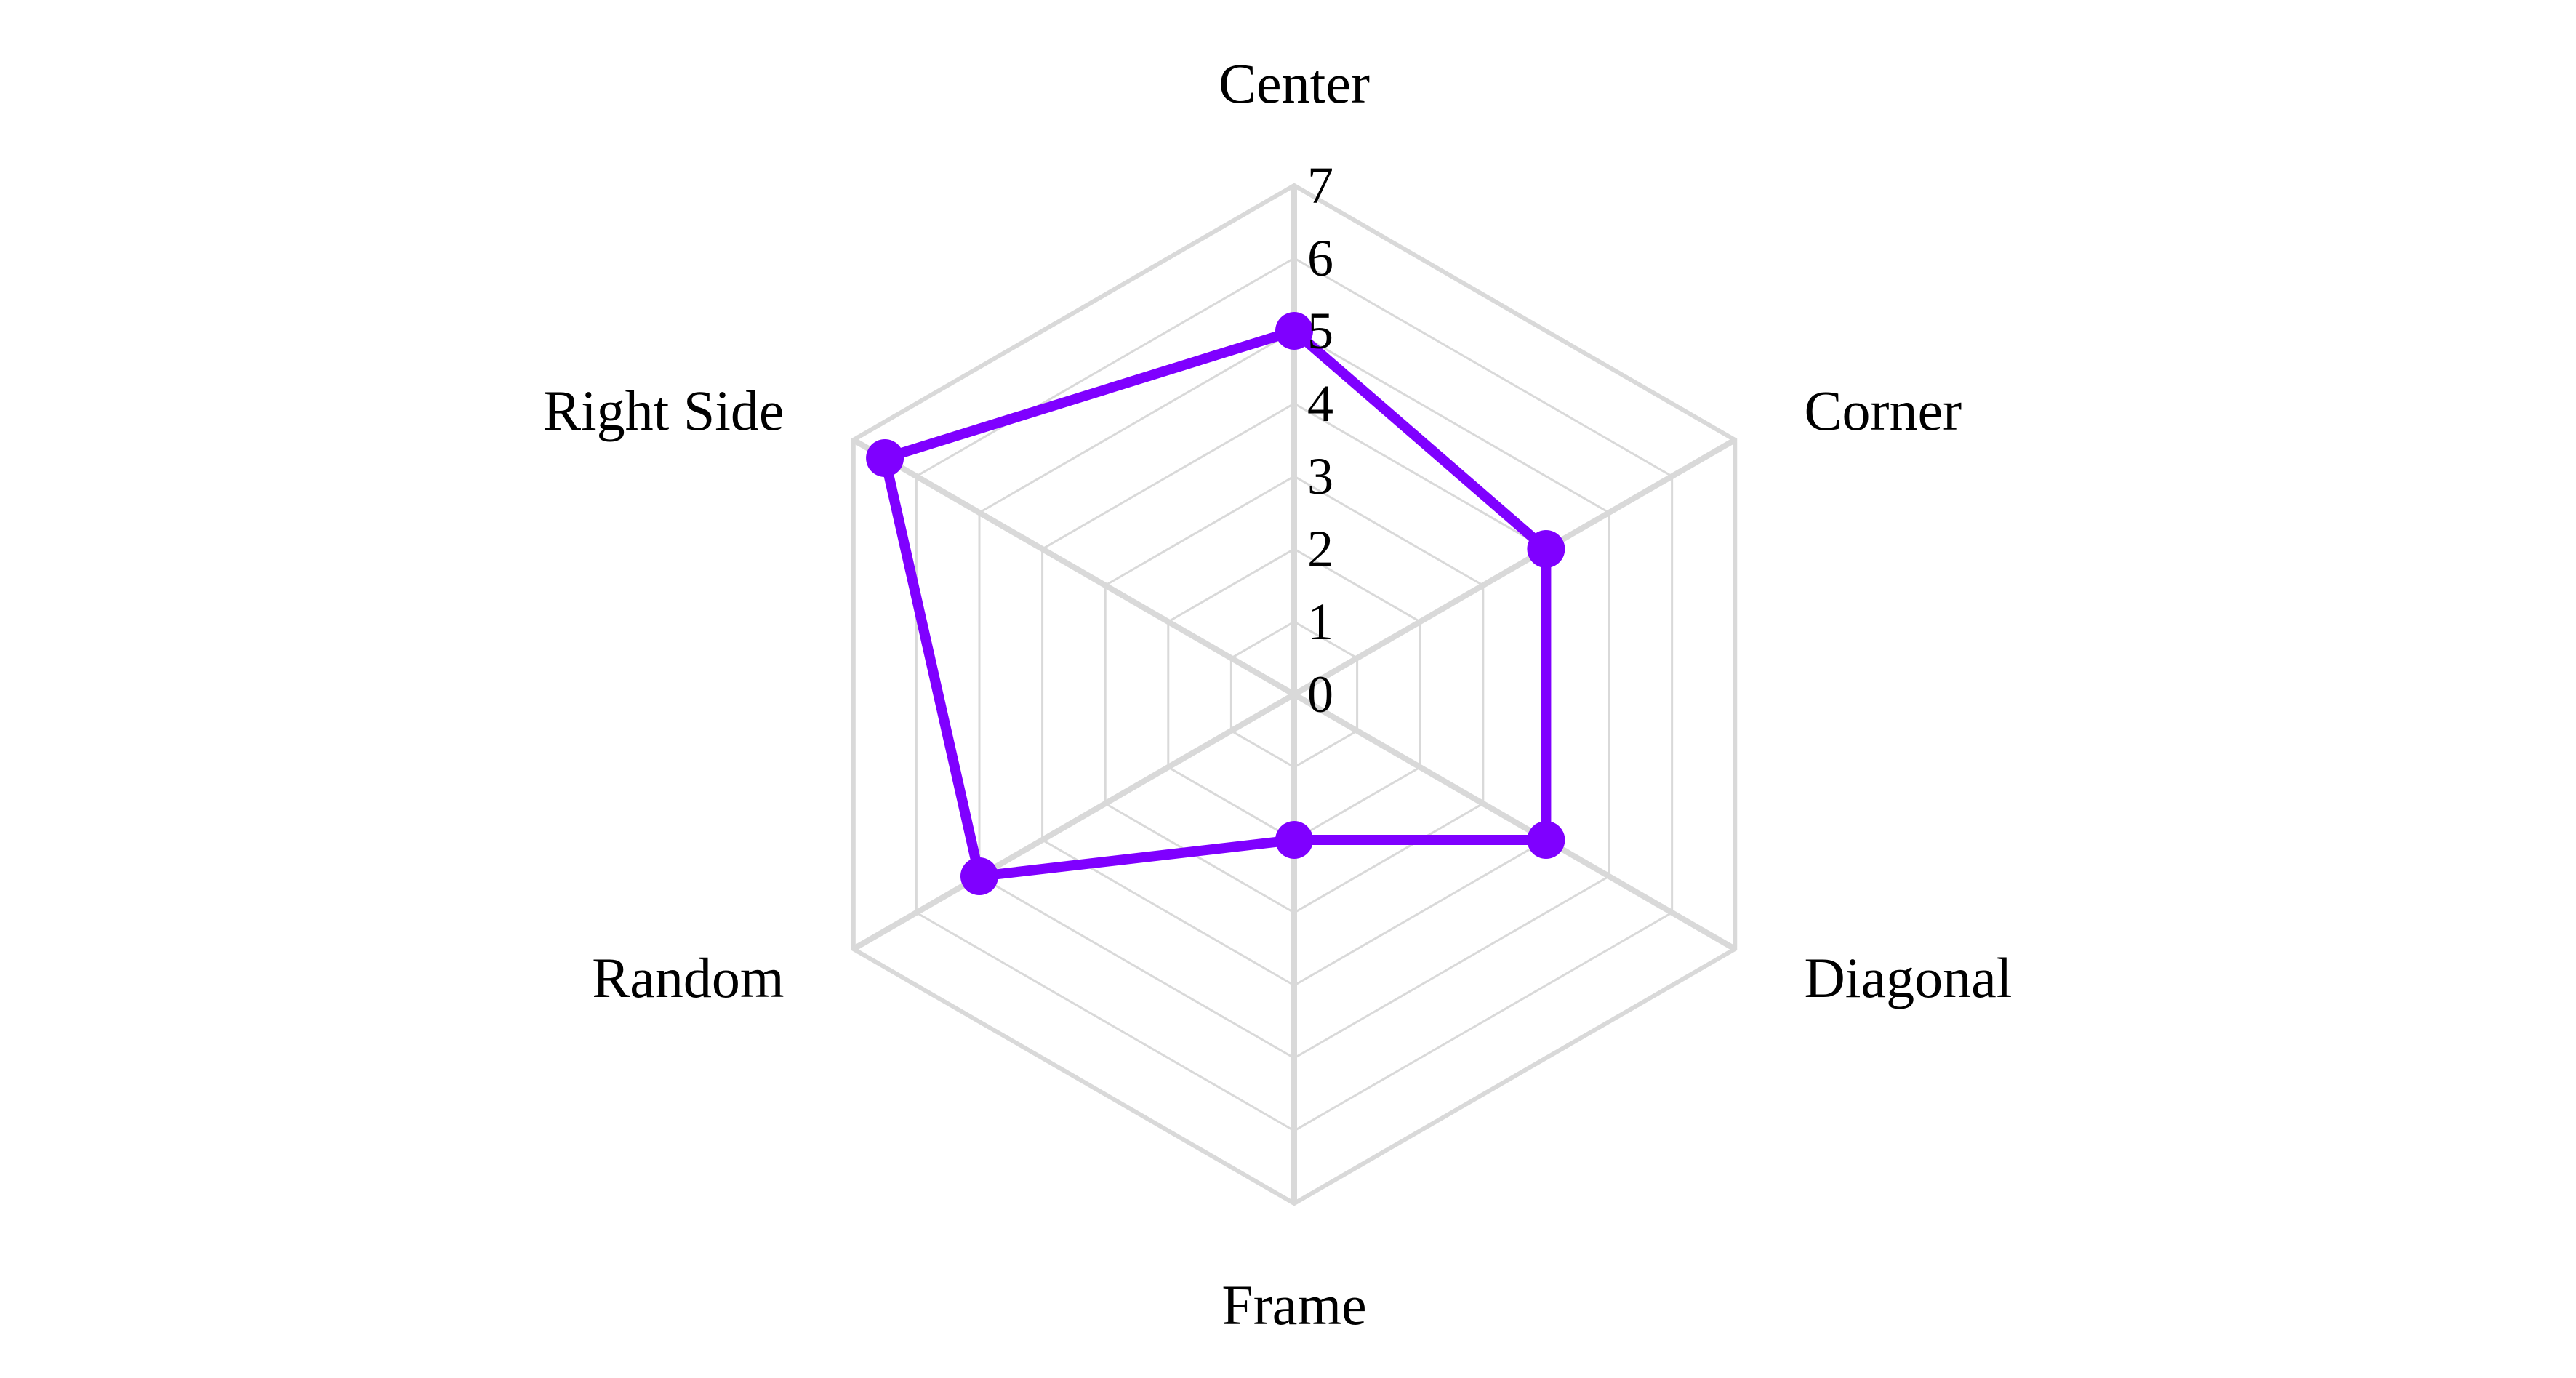 This screenshot has height=1378, width=2576. I want to click on category-label-diagonal: Diagonal, so click(1908, 977).